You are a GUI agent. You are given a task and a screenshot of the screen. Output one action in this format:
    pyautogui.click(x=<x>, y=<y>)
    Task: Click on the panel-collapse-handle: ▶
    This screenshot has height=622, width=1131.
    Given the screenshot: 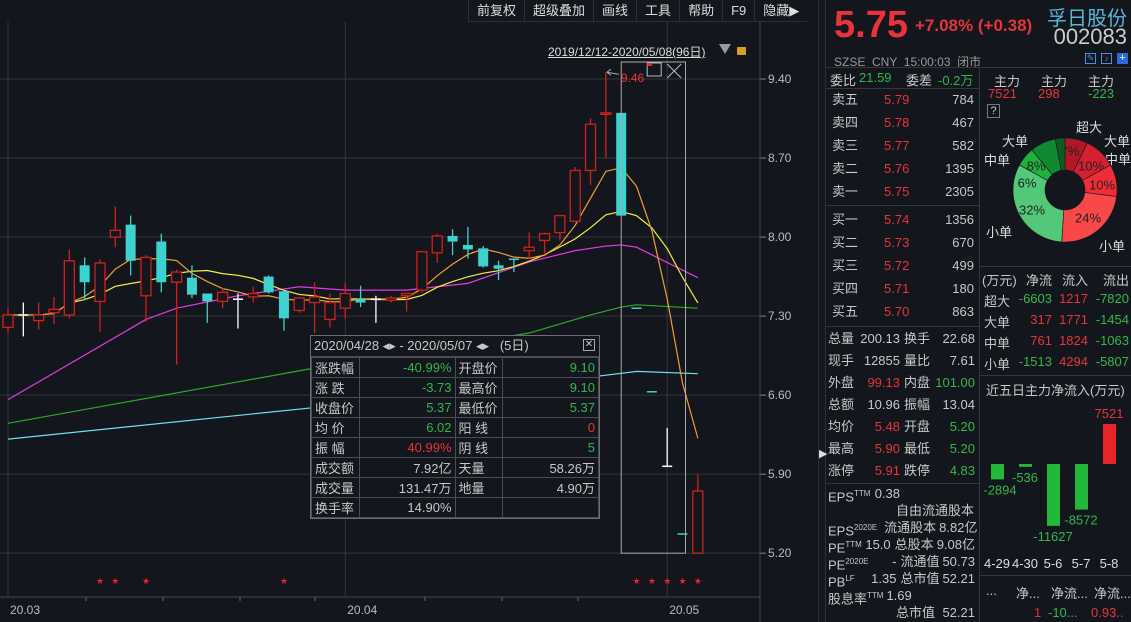 What is the action you would take?
    pyautogui.click(x=823, y=311)
    